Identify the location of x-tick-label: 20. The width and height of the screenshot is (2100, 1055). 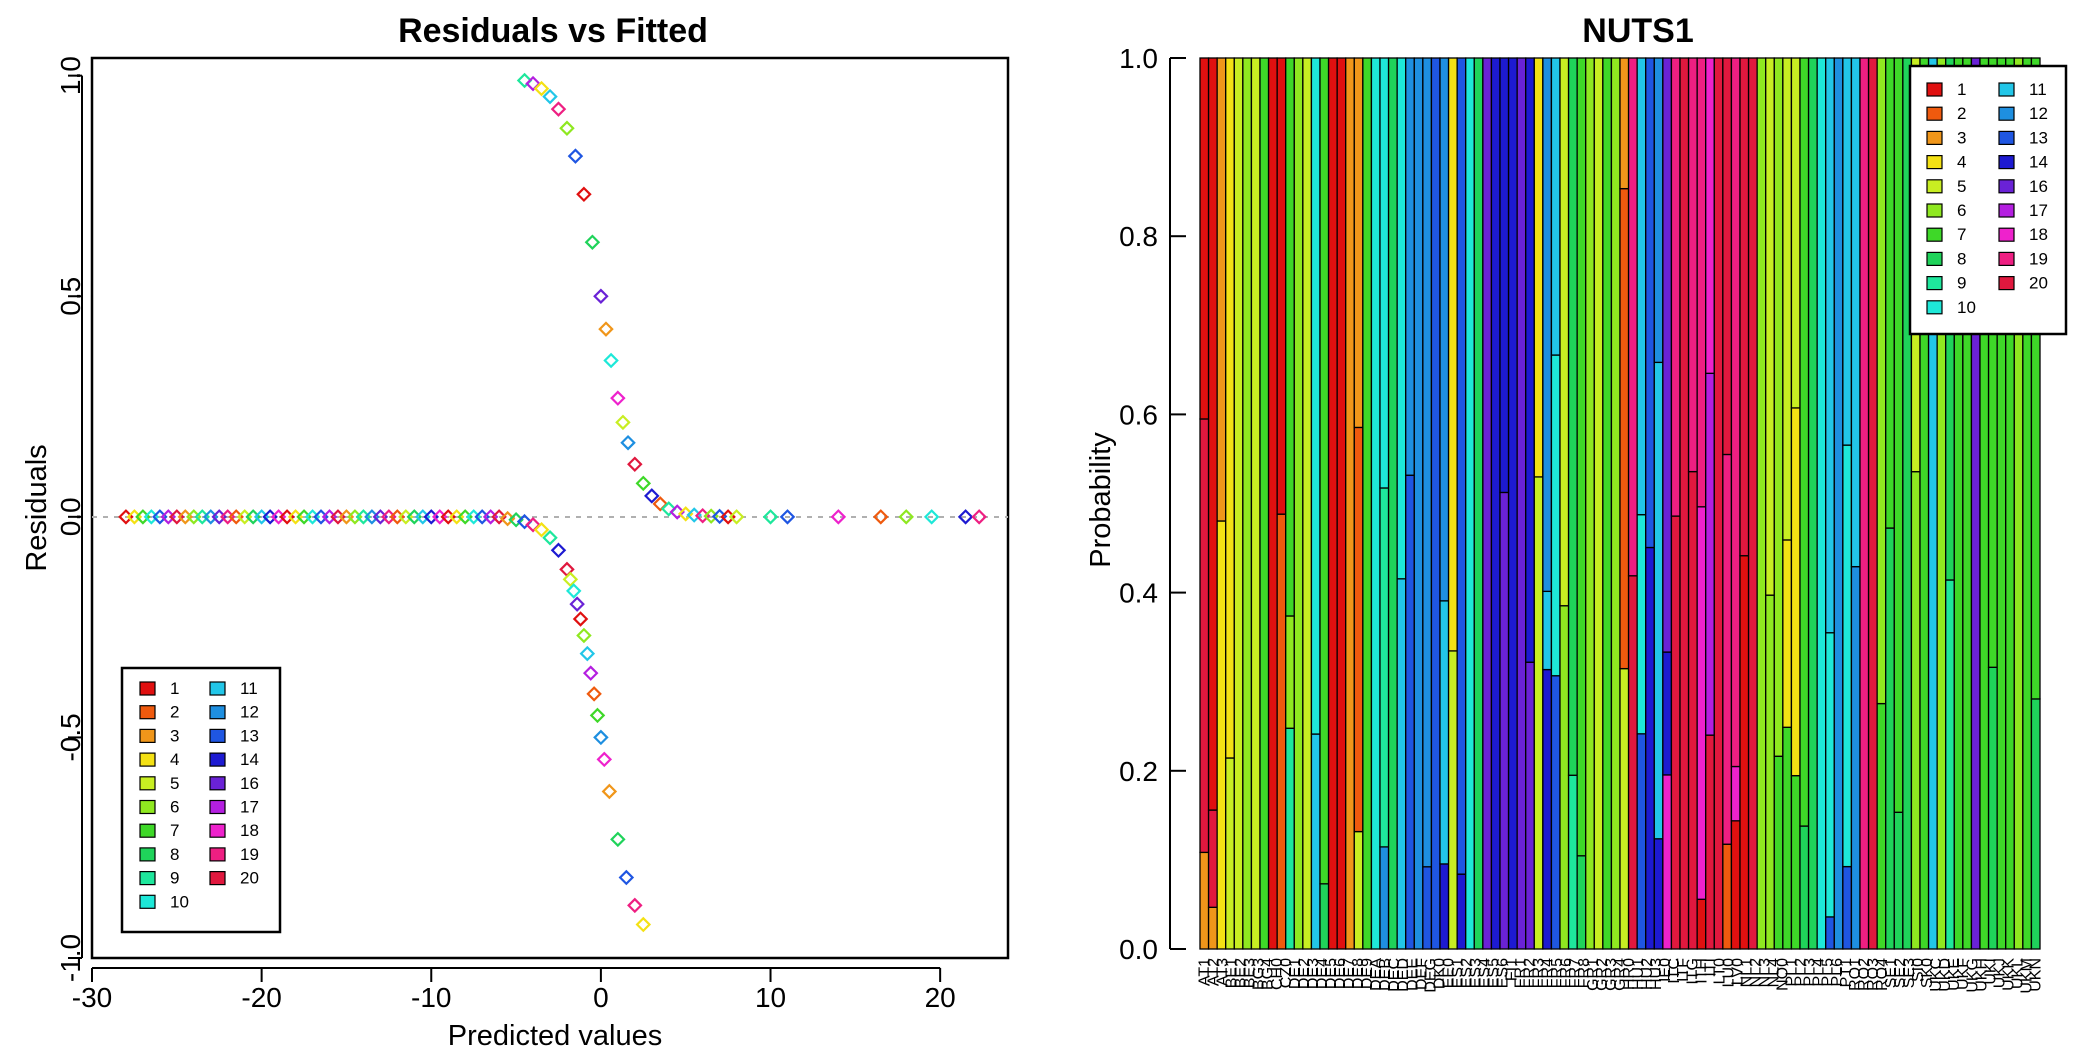
(940, 997).